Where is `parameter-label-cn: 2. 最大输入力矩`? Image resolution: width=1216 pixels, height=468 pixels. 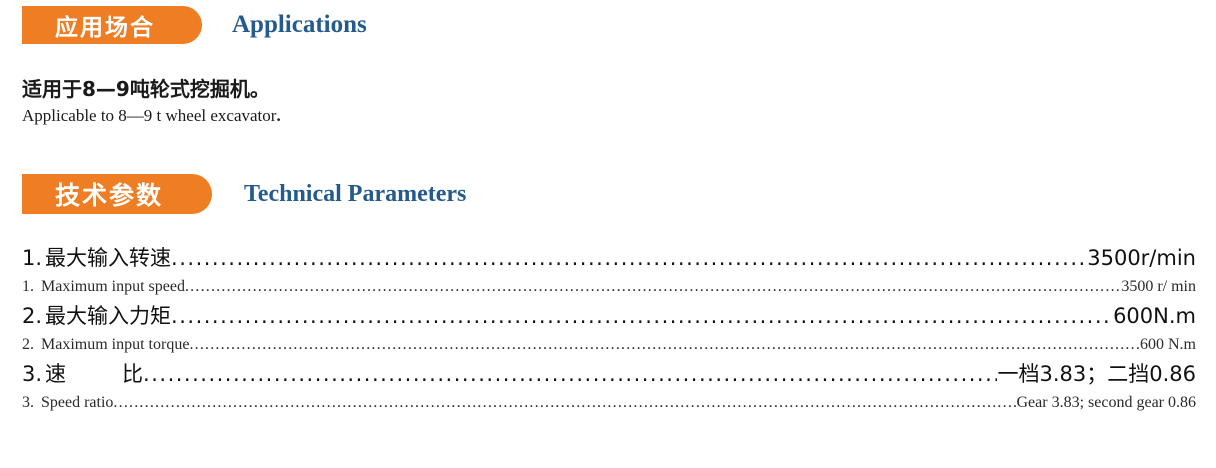
parameter-label-cn: 2. 最大输入力矩 is located at coordinates (96, 316).